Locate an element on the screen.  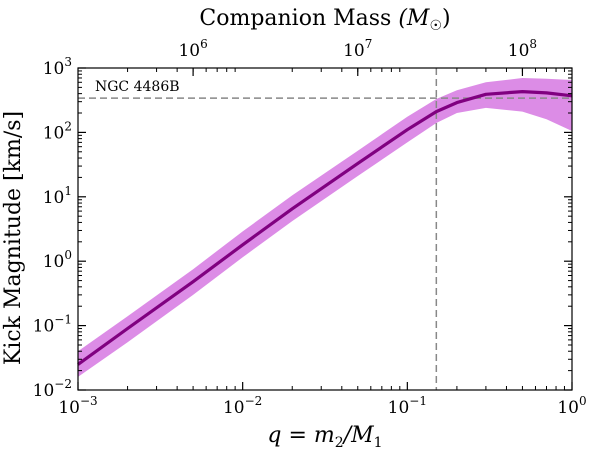
x-tick-label: 10⁻² is located at coordinates (242, 406).